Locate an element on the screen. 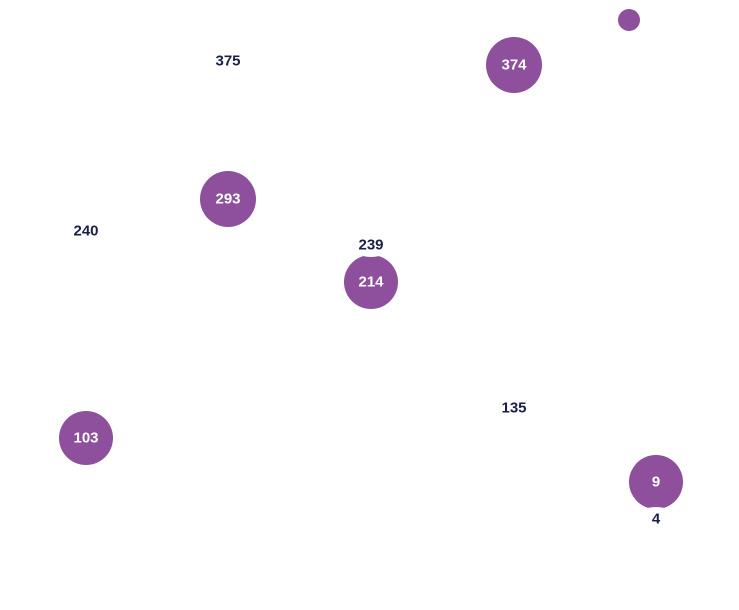 This screenshot has height=610, width=739. bubble-label-4: 4 is located at coordinates (656, 519).